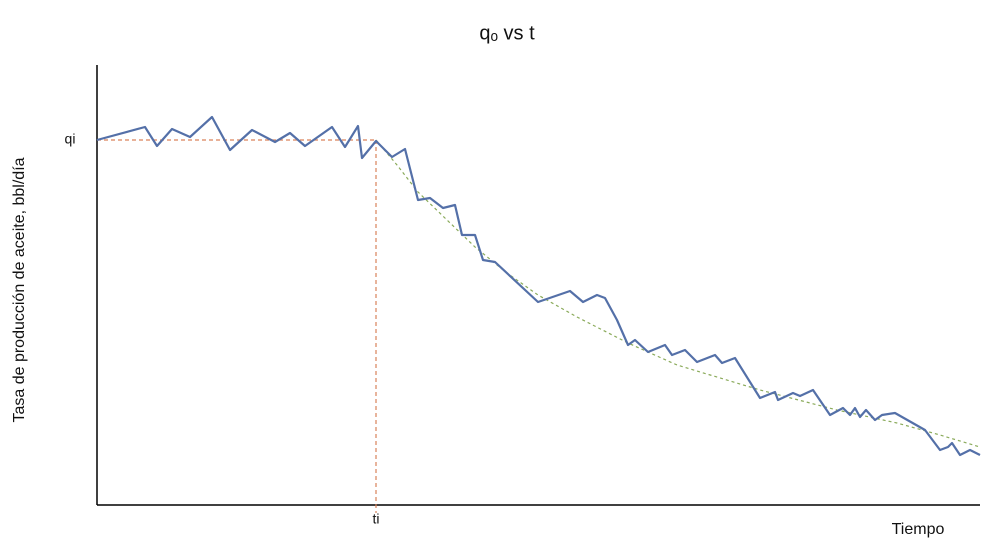 The image size is (982, 544). I want to click on y-tick-label: qi, so click(70, 139).